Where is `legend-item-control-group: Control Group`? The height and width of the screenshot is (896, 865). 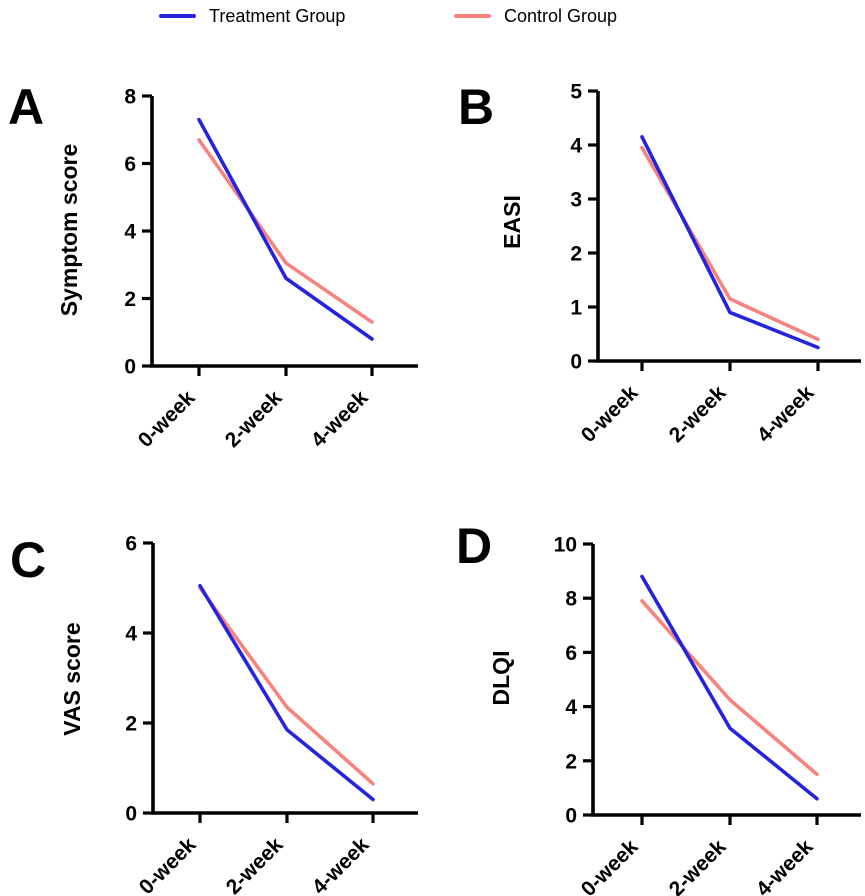 legend-item-control-group: Control Group is located at coordinates (535, 16).